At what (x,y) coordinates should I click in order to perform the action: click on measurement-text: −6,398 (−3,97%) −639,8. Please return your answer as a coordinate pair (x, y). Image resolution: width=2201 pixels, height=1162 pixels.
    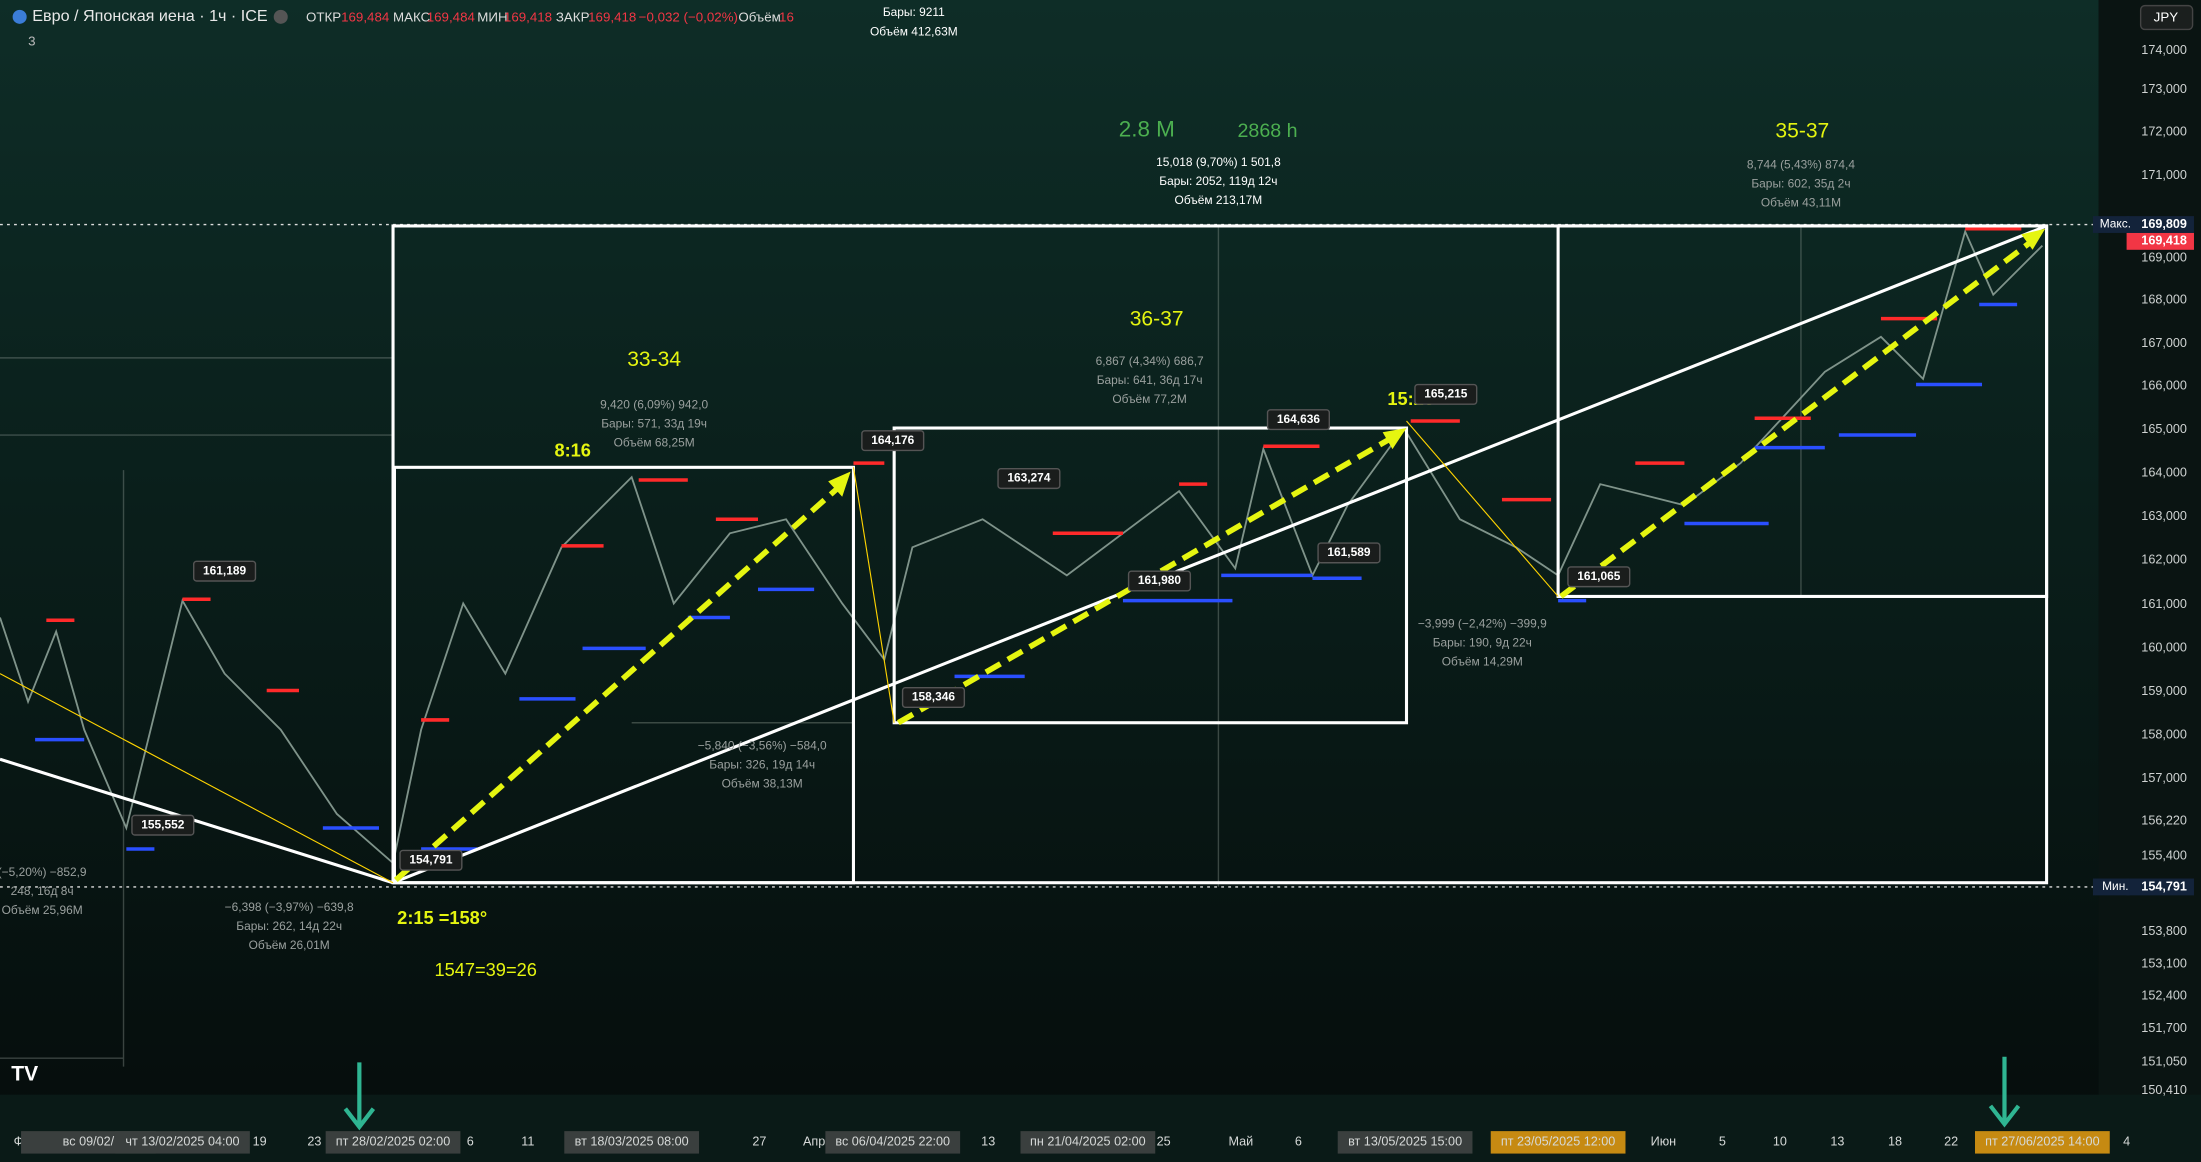
    Looking at the image, I should click on (289, 907).